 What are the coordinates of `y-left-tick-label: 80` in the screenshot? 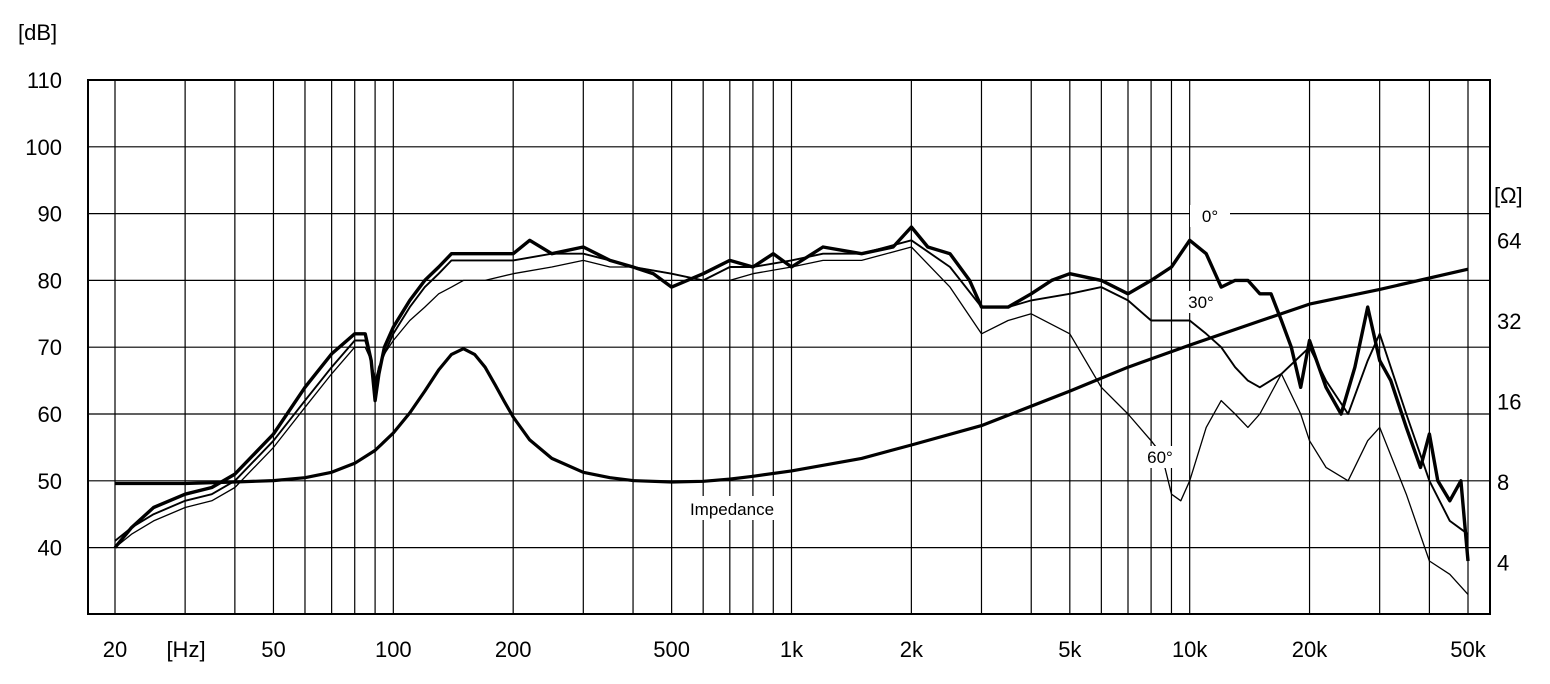 It's located at (50, 280).